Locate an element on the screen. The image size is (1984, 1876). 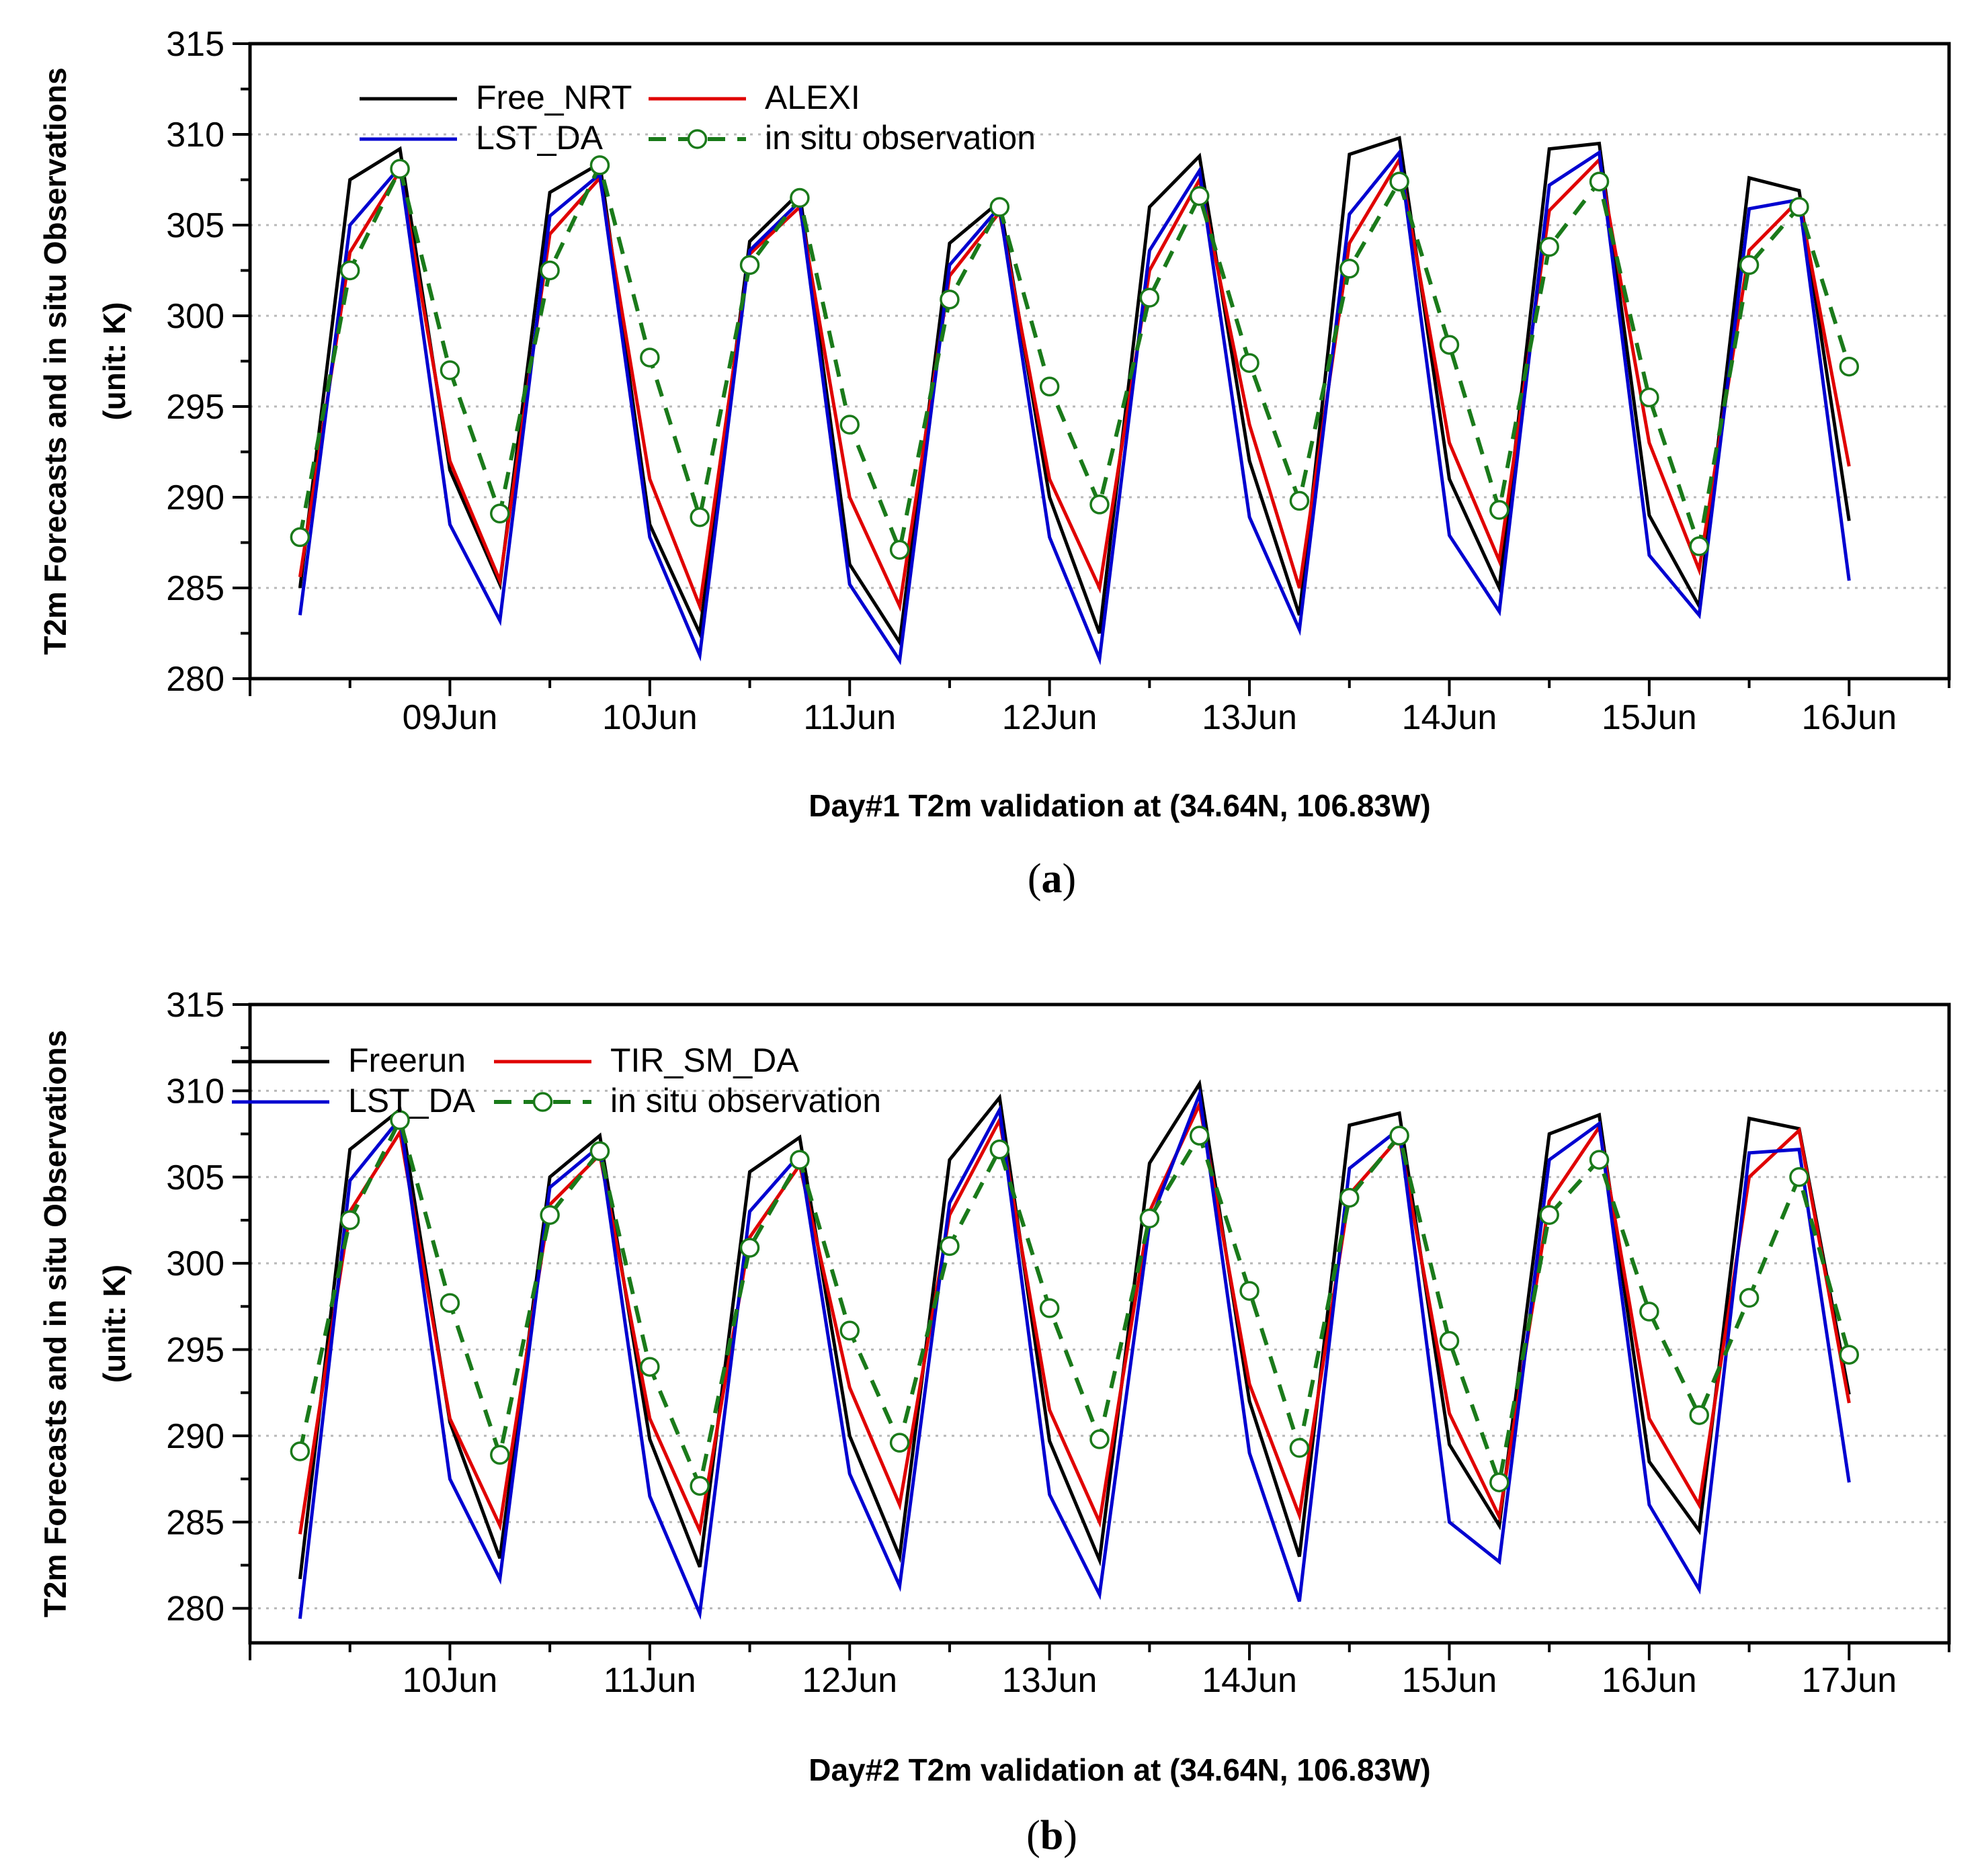
y-tick-label: 300 is located at coordinates (195, 316).